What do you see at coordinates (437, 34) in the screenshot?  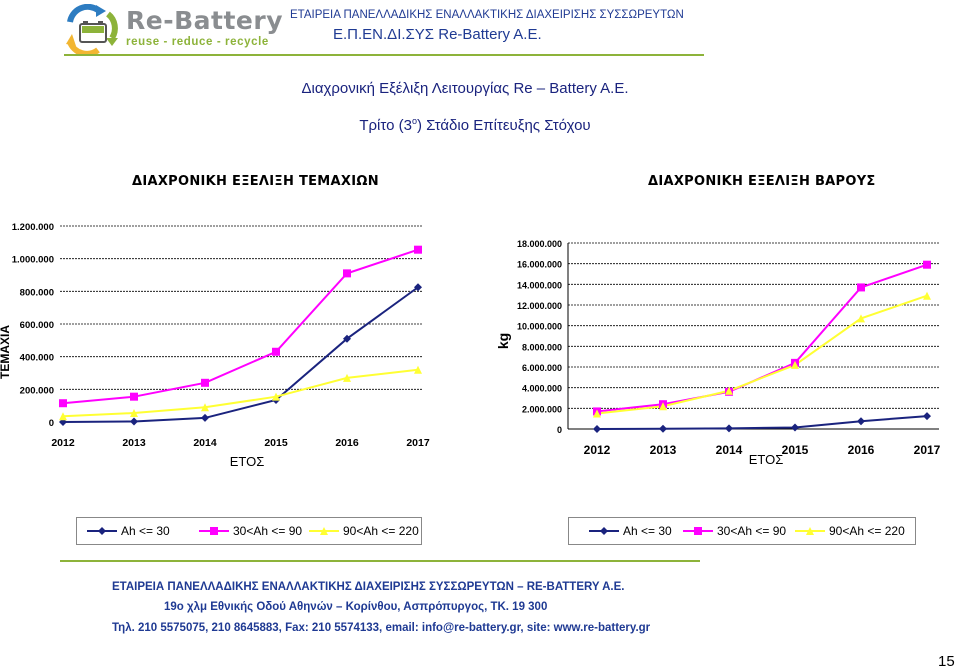 I see `company-short-name: Ε.Π.ΕΝ.ΔΙ.ΣΥΣ Re-Battery A.E.` at bounding box center [437, 34].